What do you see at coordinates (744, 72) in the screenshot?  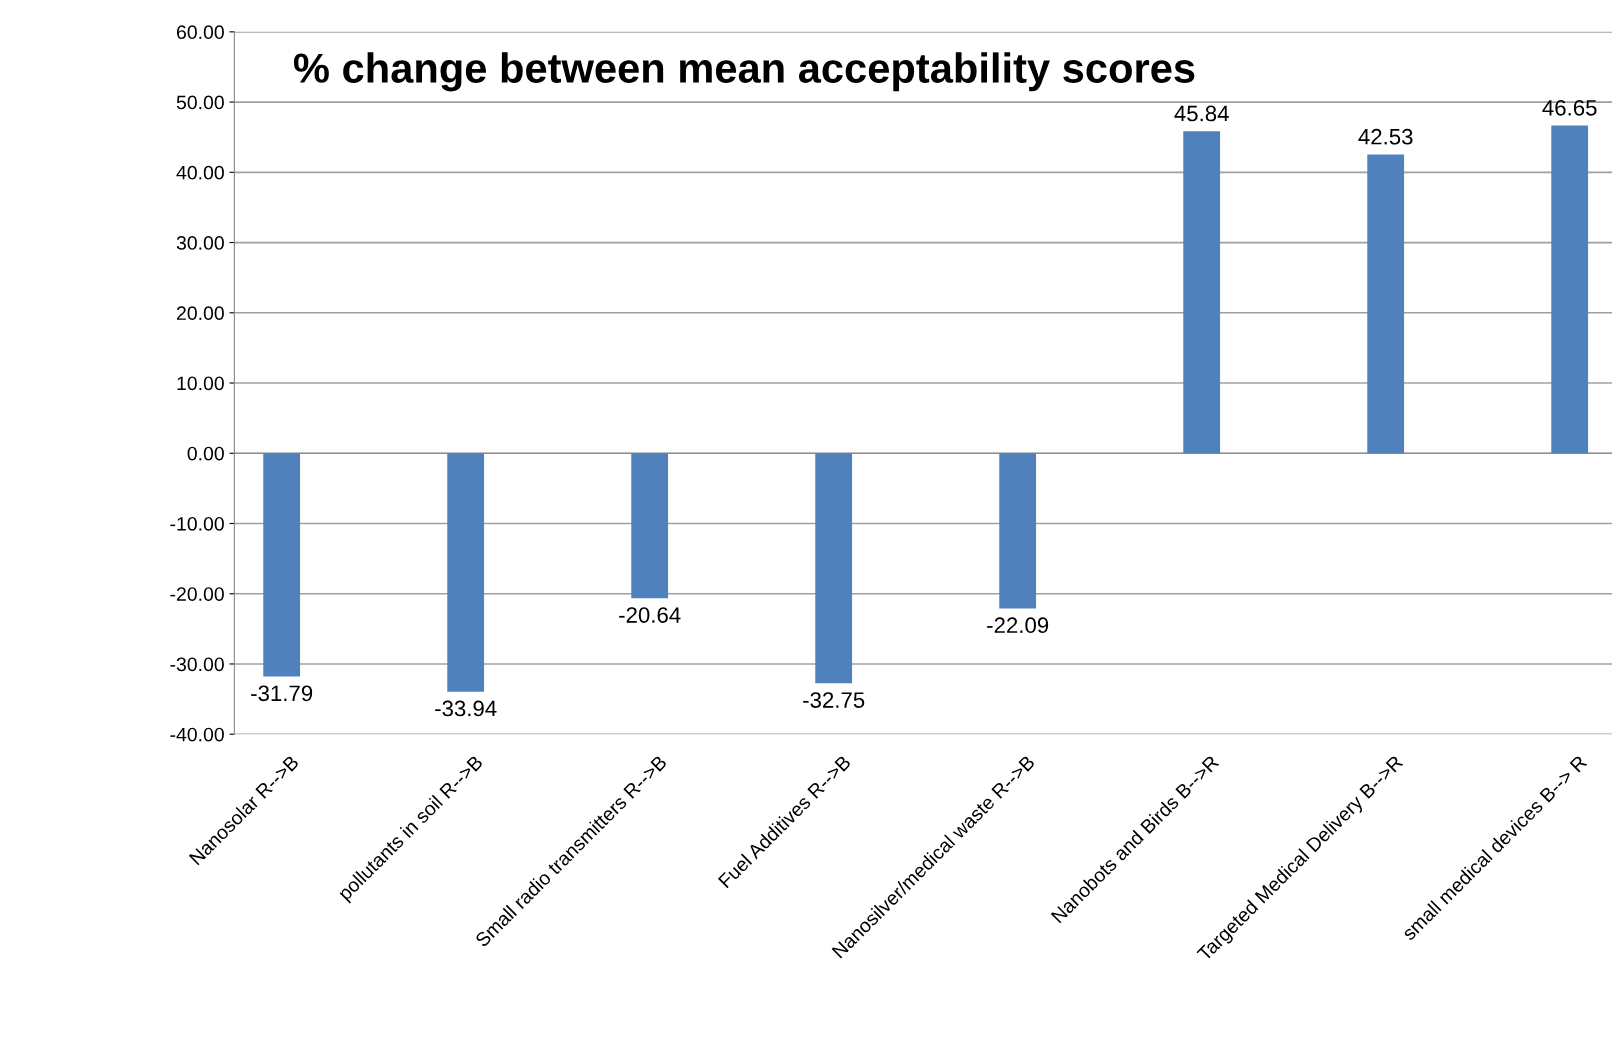 I see `chart-title: % change between mean acceptability scores` at bounding box center [744, 72].